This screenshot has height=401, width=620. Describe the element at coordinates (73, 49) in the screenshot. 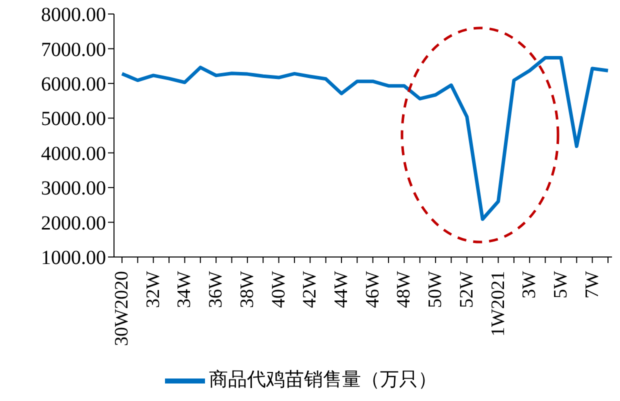

I see `y-tick-label: 7000.00` at that location.